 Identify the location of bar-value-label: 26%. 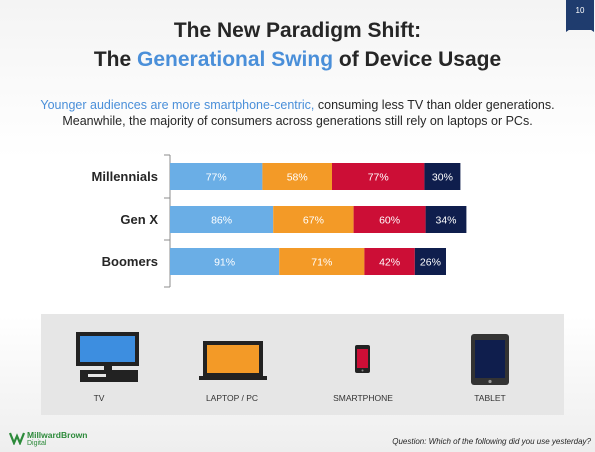
(430, 263).